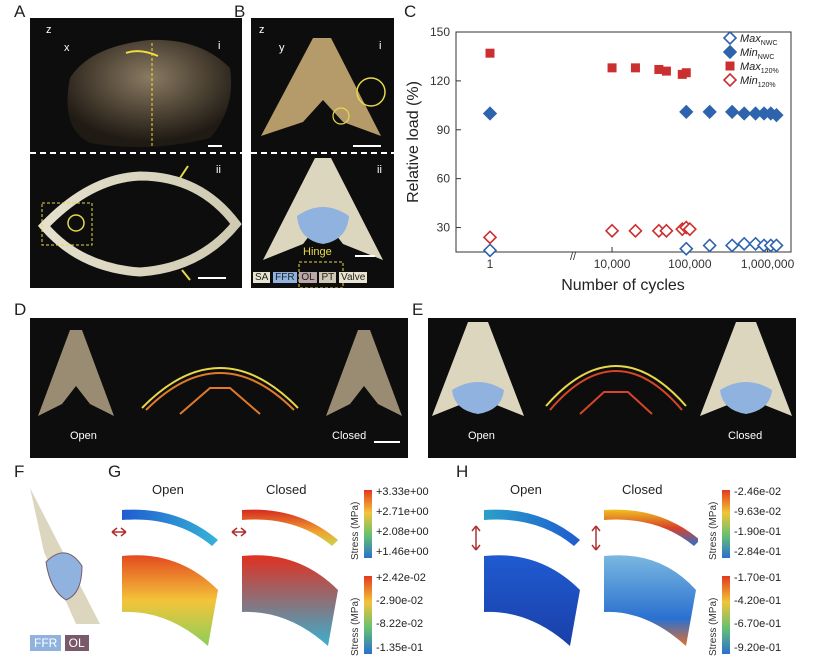  Describe the element at coordinates (573, 257) in the screenshot. I see `axis-break-mark: //` at that location.